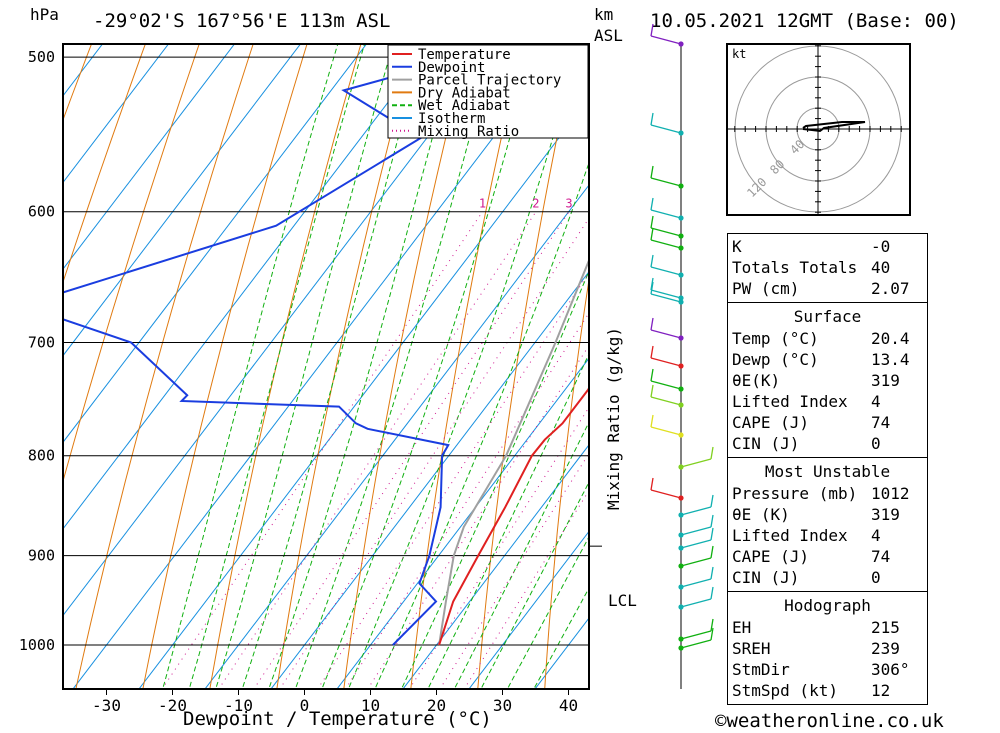 The image size is (1000, 733). Describe the element at coordinates (775, 338) in the screenshot. I see `index-label: Temp (°C)` at that location.